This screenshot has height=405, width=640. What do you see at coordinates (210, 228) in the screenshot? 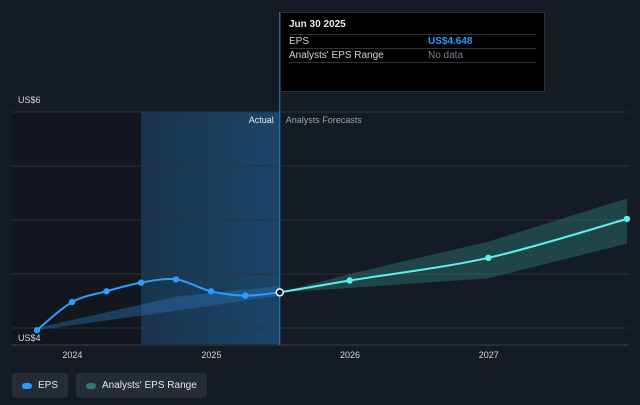
I see `highlight-band` at bounding box center [210, 228].